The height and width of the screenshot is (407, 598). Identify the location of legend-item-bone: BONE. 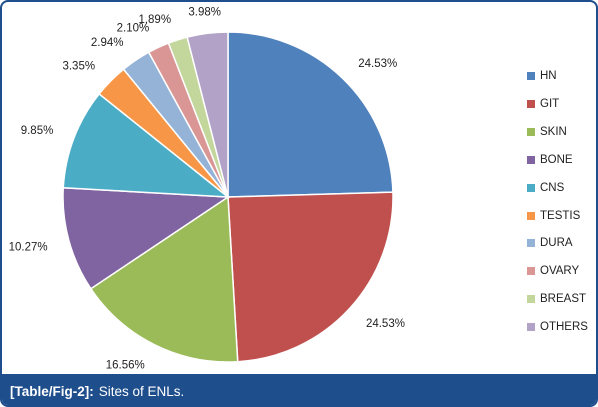
(550, 160).